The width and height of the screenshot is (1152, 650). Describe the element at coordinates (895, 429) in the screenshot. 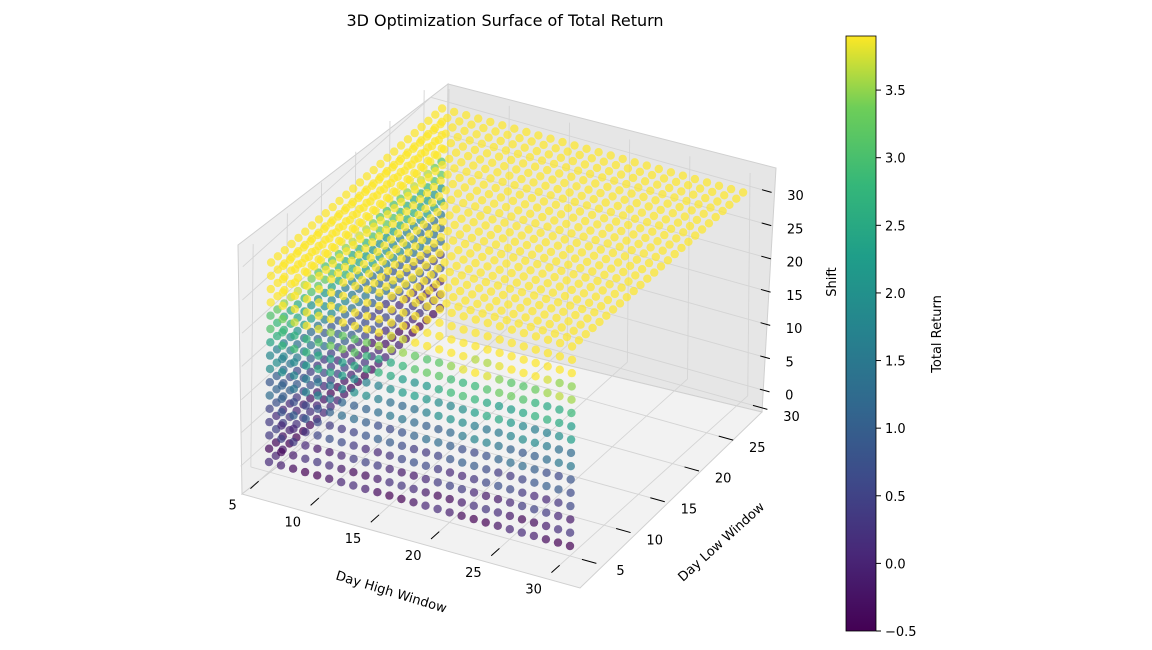

I see `colorbar-tick-label: 1.0` at that location.